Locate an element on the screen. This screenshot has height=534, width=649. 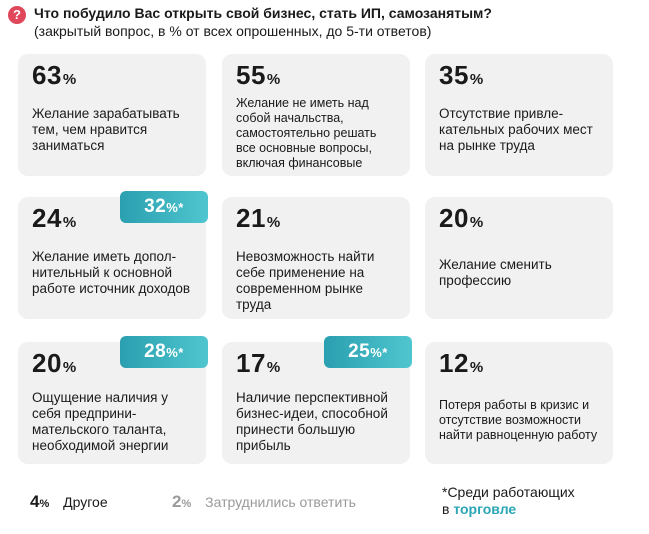
undecided-label: Затруднились ответить is located at coordinates (280, 502).